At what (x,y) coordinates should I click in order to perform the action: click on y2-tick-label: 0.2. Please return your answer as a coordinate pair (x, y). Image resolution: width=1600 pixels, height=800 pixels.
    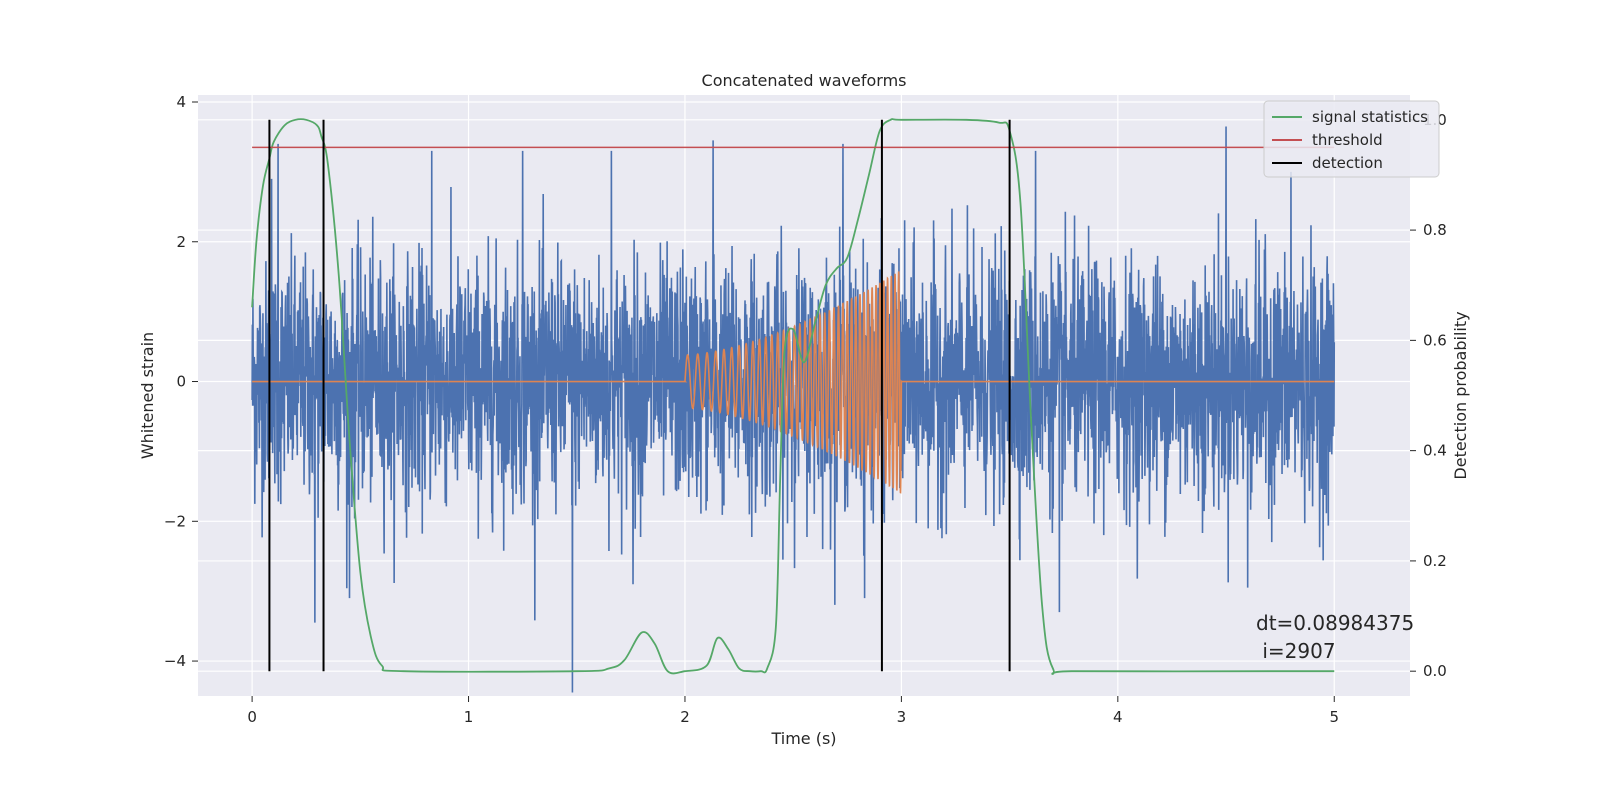
    Looking at the image, I should click on (1435, 561).